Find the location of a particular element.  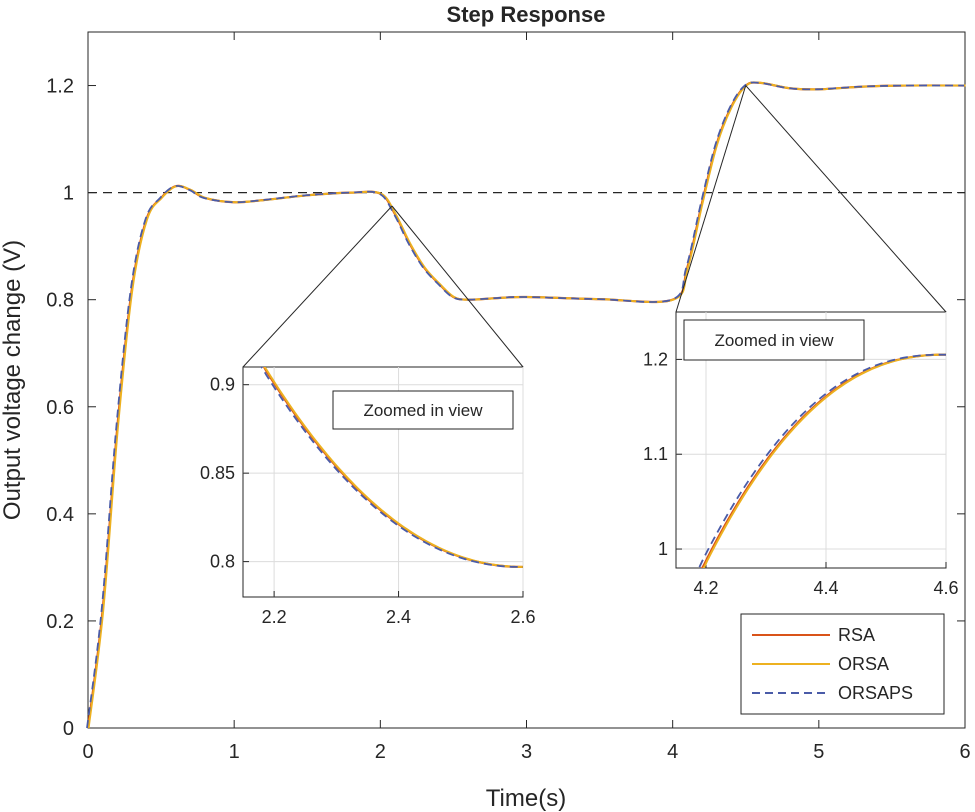

inset-2-annotation: Zoomed in view is located at coordinates (774, 340).